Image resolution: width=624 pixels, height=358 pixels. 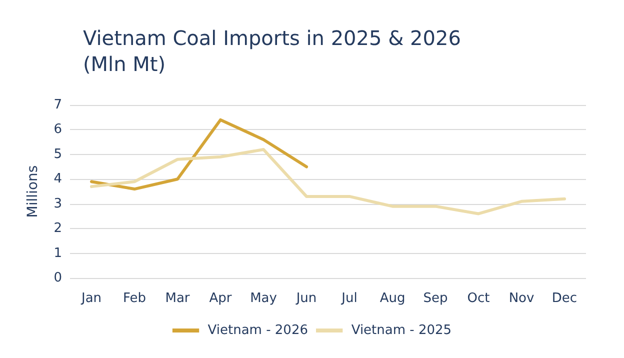 I want to click on x-tick-label: Feb, so click(x=134, y=298).